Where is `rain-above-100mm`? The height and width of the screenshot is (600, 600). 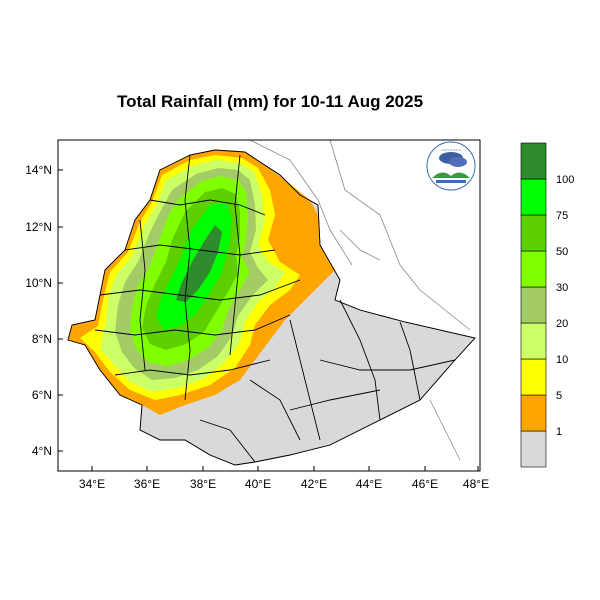 rain-above-100mm is located at coordinates (199, 263).